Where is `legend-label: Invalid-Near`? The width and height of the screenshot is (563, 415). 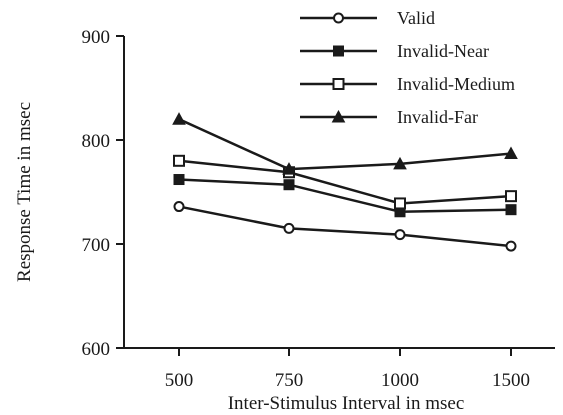
legend-label: Invalid-Near is located at coordinates (443, 51).